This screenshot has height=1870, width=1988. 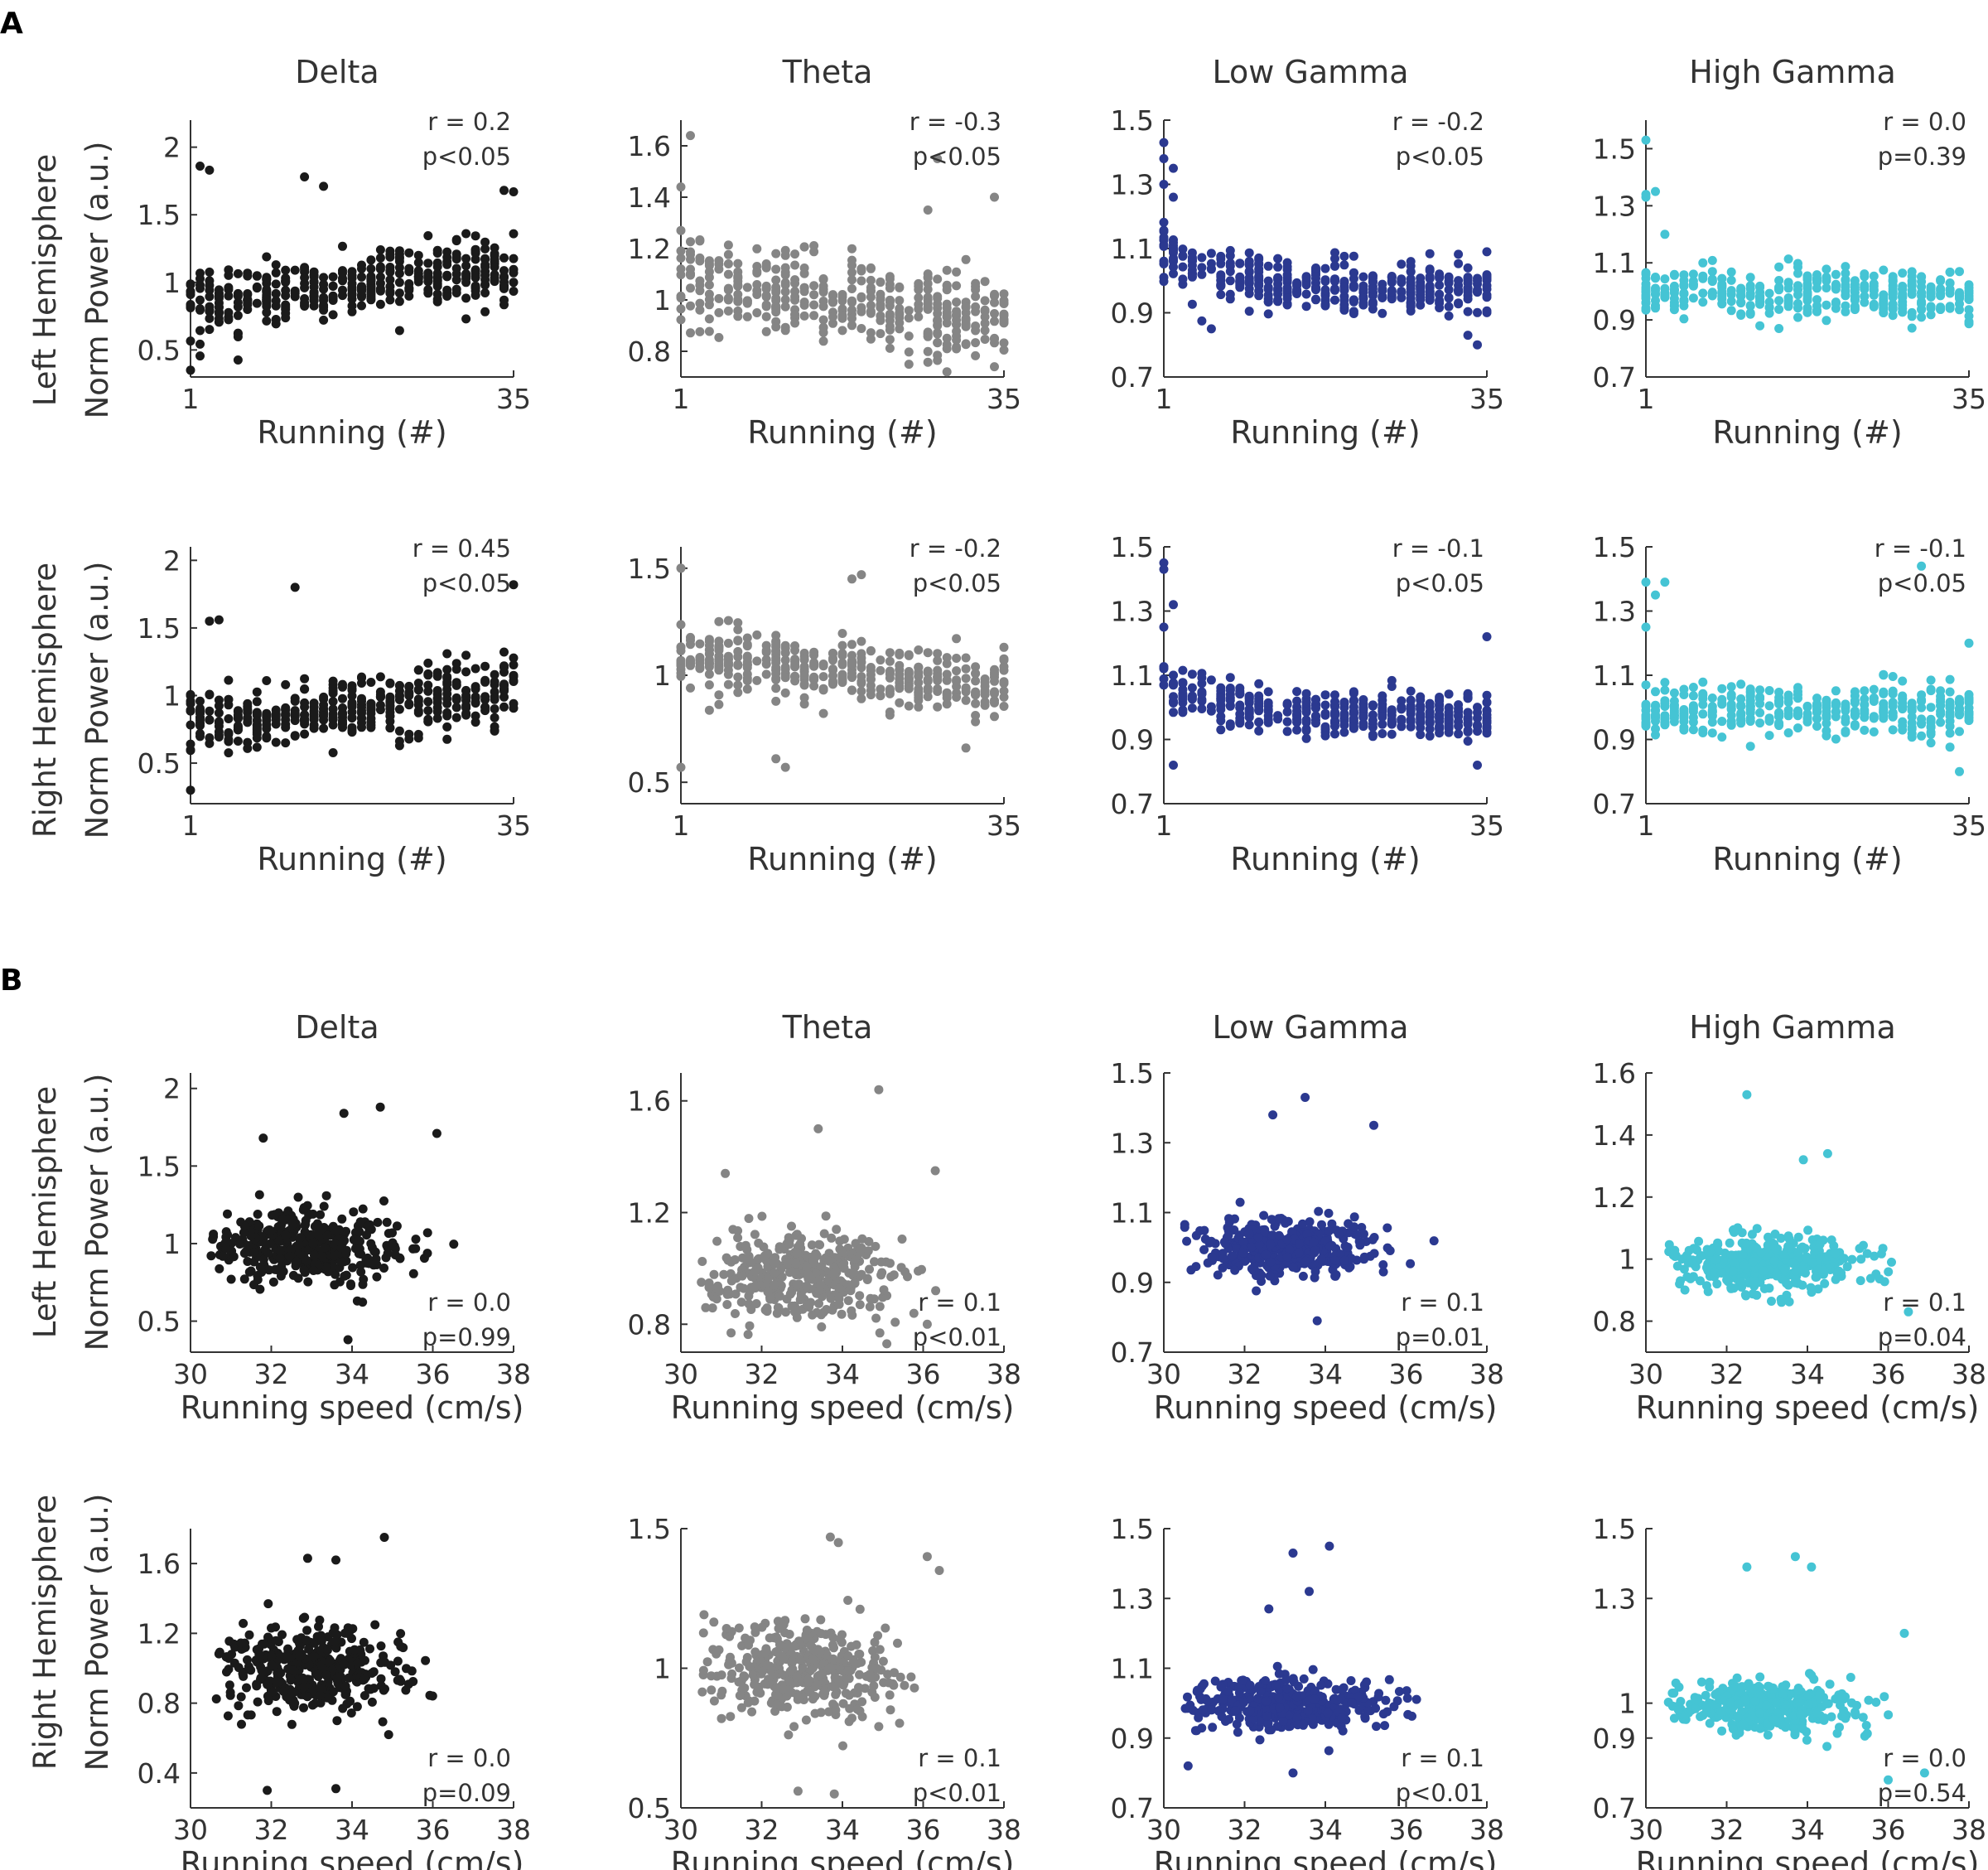 What do you see at coordinates (352, 1830) in the screenshot?
I see `x-tick-label: 34` at bounding box center [352, 1830].